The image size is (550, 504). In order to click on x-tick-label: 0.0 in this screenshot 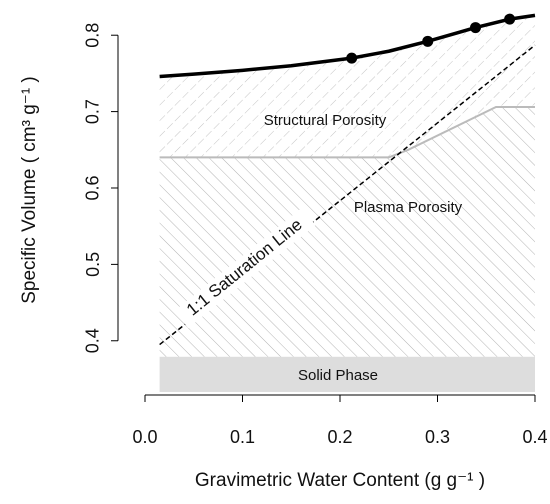, I will do `click(144, 437)`.